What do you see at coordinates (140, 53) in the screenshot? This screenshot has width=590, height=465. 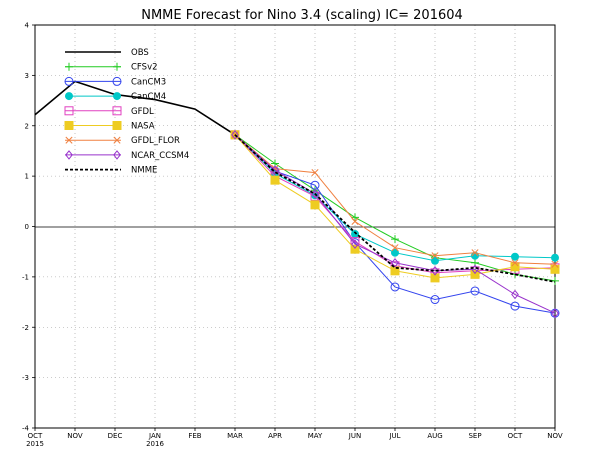 I see `legend-label: OBS` at bounding box center [140, 53].